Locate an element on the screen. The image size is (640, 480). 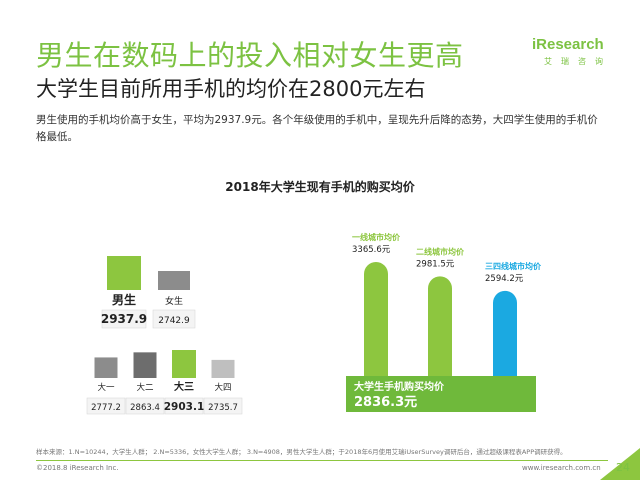
city-value-label: 2594.2元 is located at coordinates (504, 279).